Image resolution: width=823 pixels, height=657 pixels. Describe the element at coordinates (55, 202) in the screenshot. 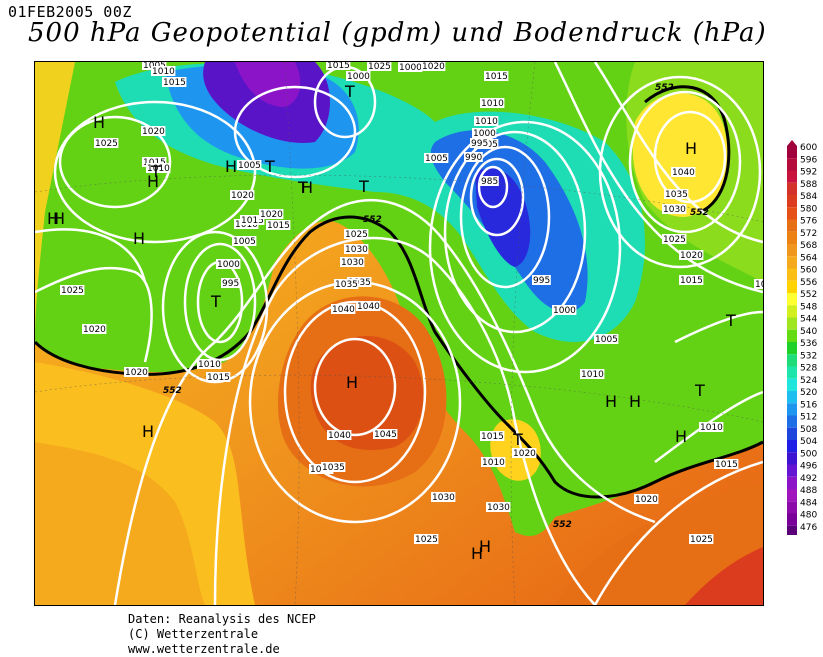

I see `yellow-strip-west` at that location.